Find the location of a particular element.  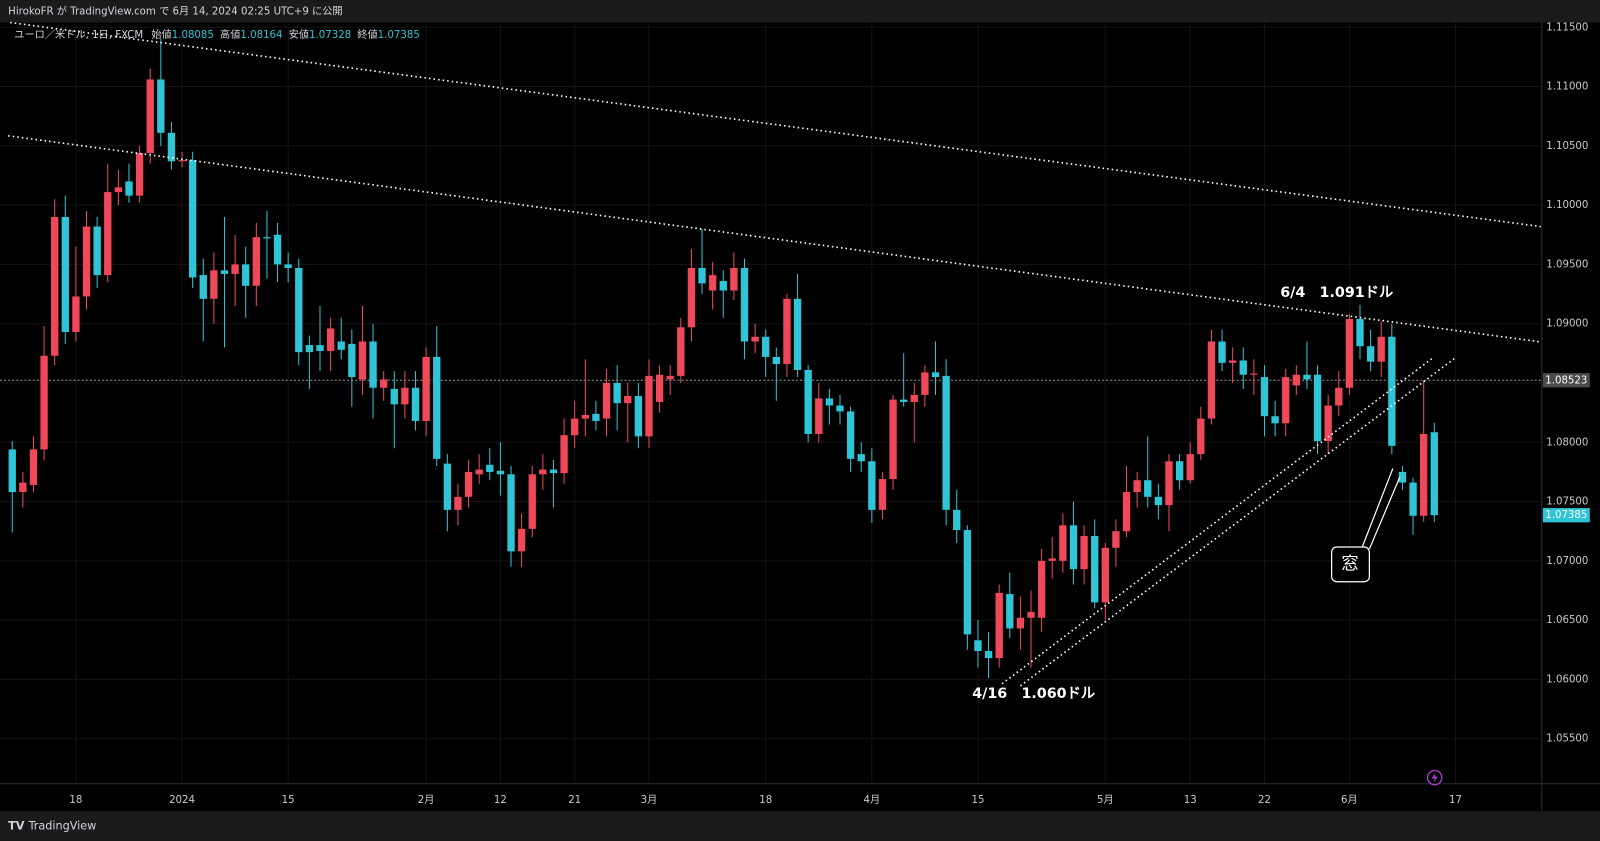

x-tick-label: 5月 is located at coordinates (1105, 800).